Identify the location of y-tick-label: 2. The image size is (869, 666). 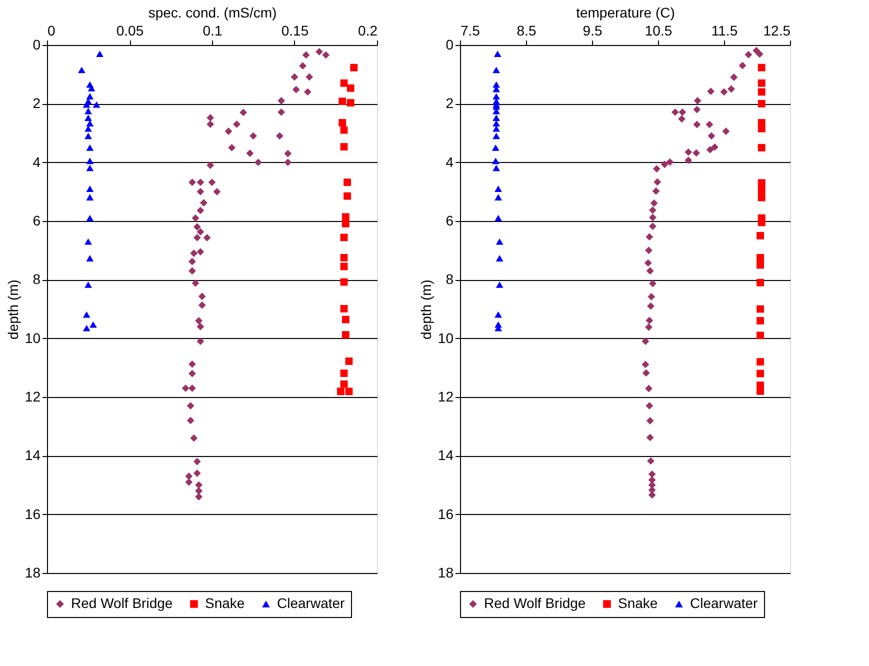
(36, 103).